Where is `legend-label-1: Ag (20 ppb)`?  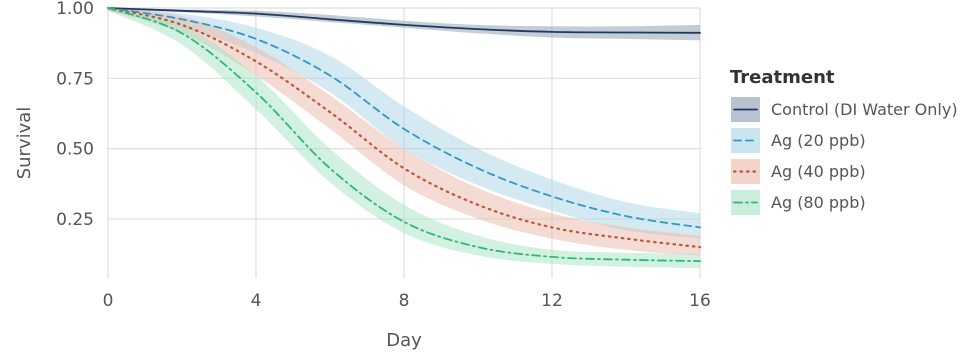 legend-label-1: Ag (20 ppb) is located at coordinates (818, 140).